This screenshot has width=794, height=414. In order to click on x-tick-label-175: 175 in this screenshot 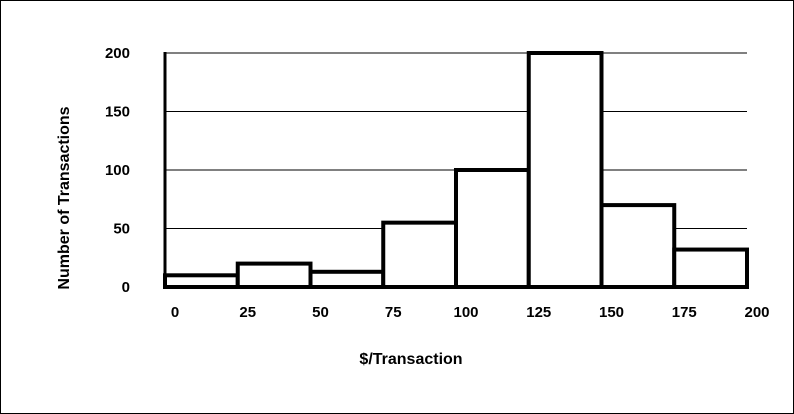, I will do `click(684, 312)`.